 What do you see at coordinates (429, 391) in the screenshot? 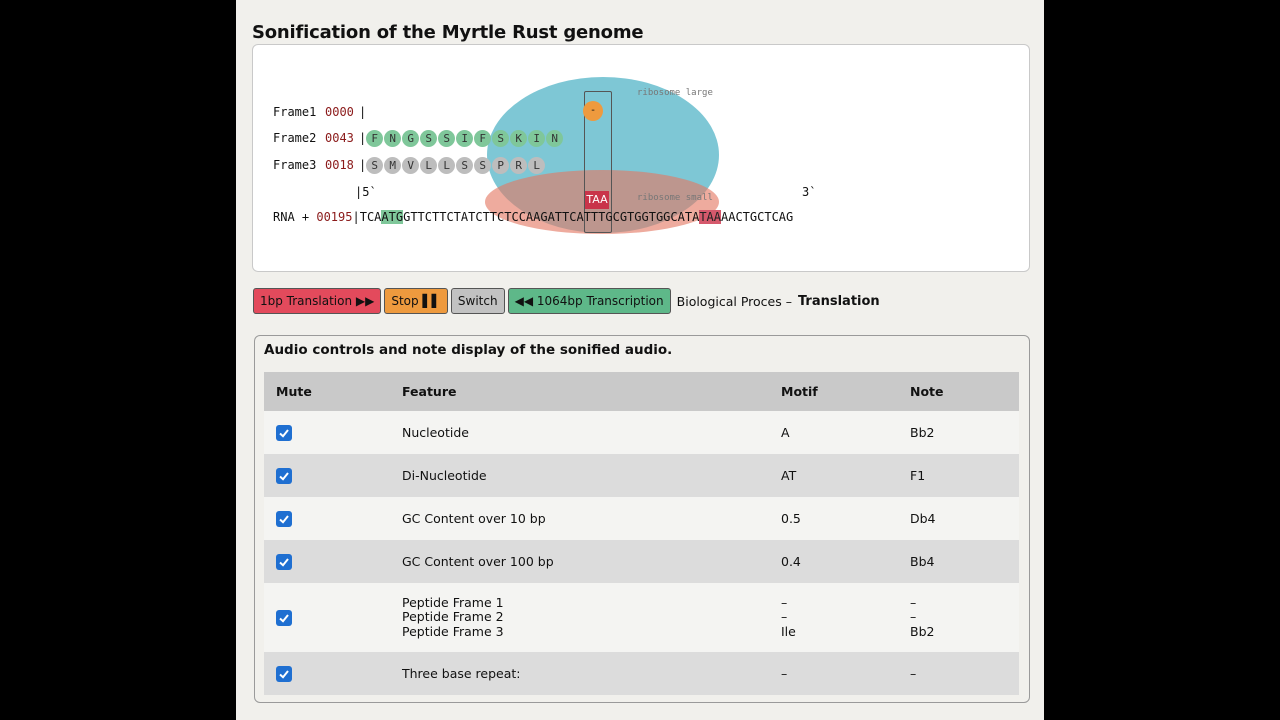
I see `header-feature: Feature` at bounding box center [429, 391].